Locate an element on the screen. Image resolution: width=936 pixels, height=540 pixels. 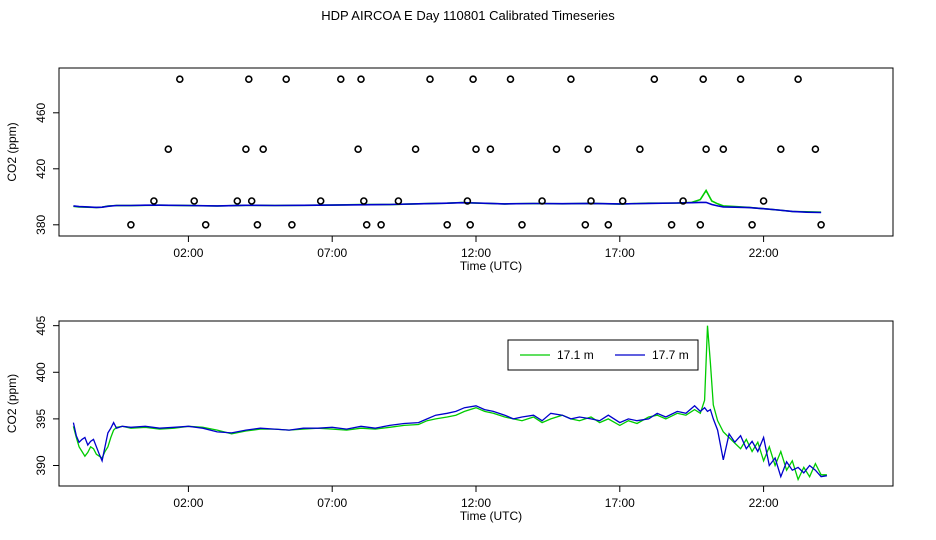
y-tick-label: 380 is located at coordinates (41, 224).